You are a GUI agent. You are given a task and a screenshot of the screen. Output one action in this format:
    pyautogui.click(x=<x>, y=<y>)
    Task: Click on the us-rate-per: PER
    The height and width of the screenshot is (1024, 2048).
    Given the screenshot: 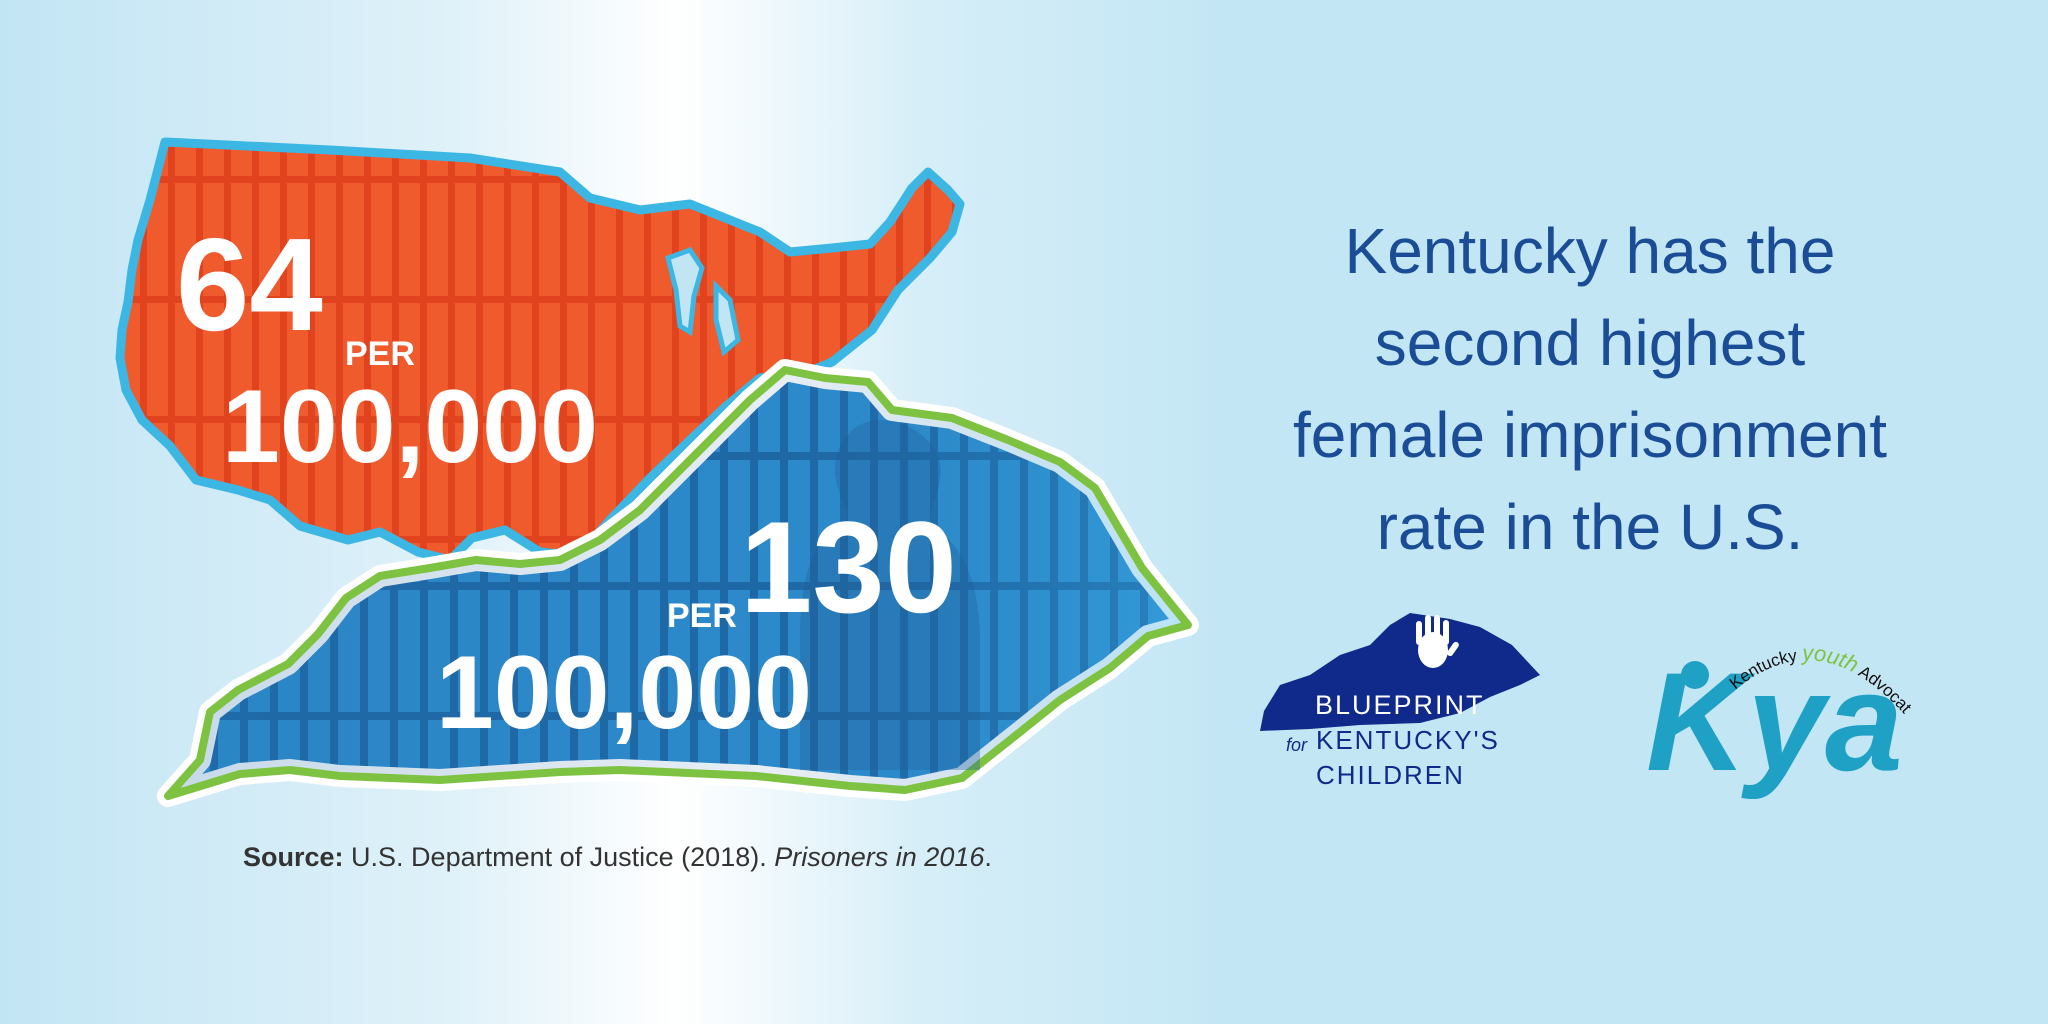 What is the action you would take?
    pyautogui.click(x=380, y=354)
    